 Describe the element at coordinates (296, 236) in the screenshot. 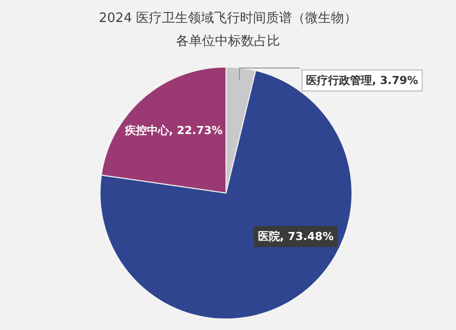

I see `slice-label: 医院, 73.48%` at that location.